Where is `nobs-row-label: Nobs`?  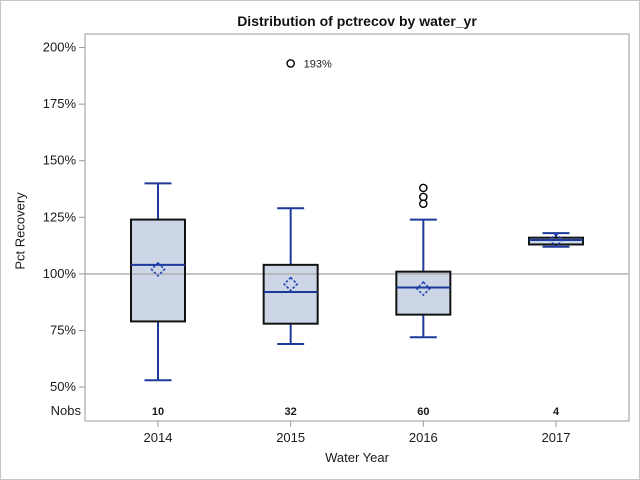 nobs-row-label: Nobs is located at coordinates (65, 410).